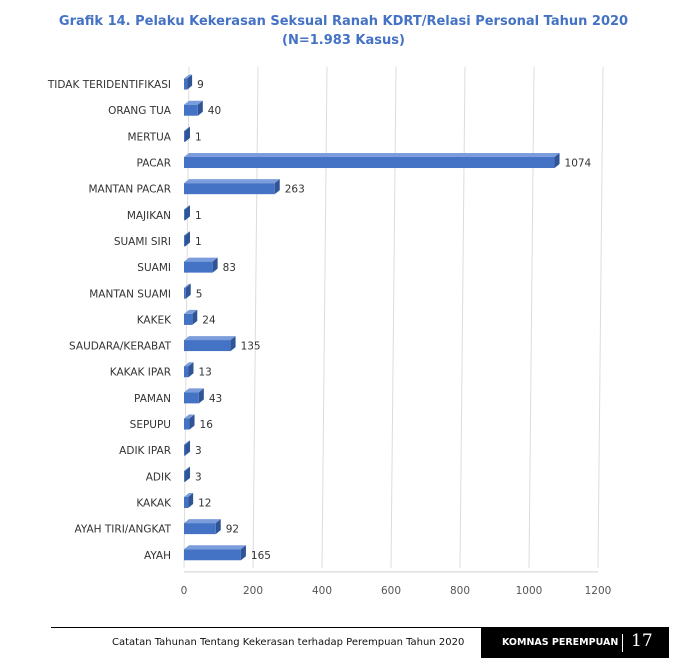  Describe the element at coordinates (154, 268) in the screenshot. I see `category-label: SUAMI` at that location.